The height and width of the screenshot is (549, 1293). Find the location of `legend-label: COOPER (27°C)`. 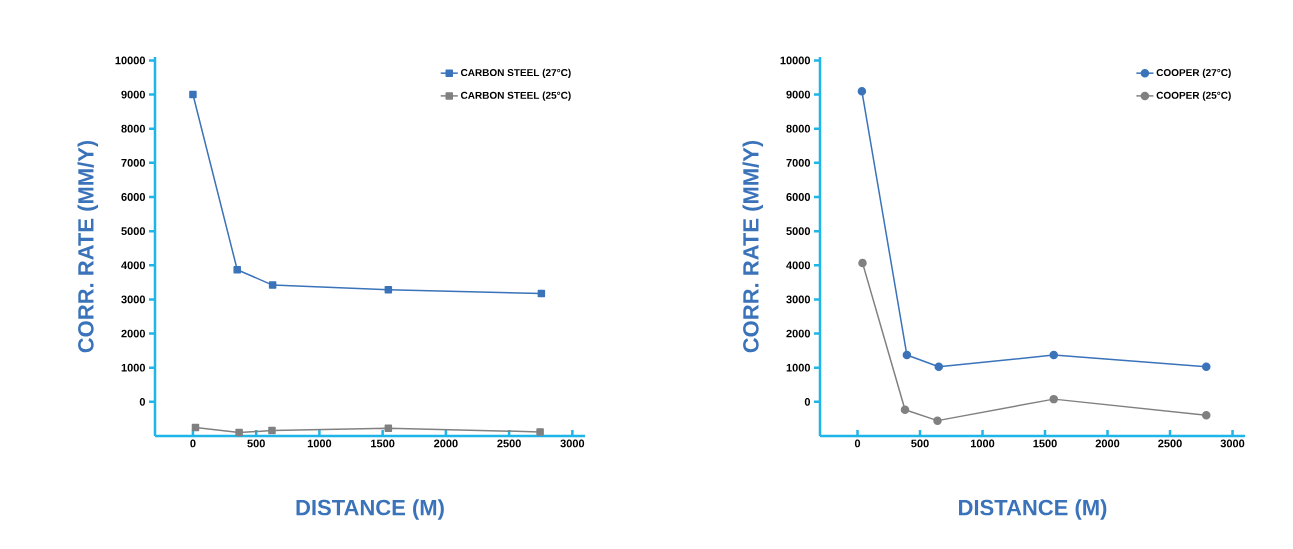

legend-label: COOPER (27°C) is located at coordinates (1193, 73).